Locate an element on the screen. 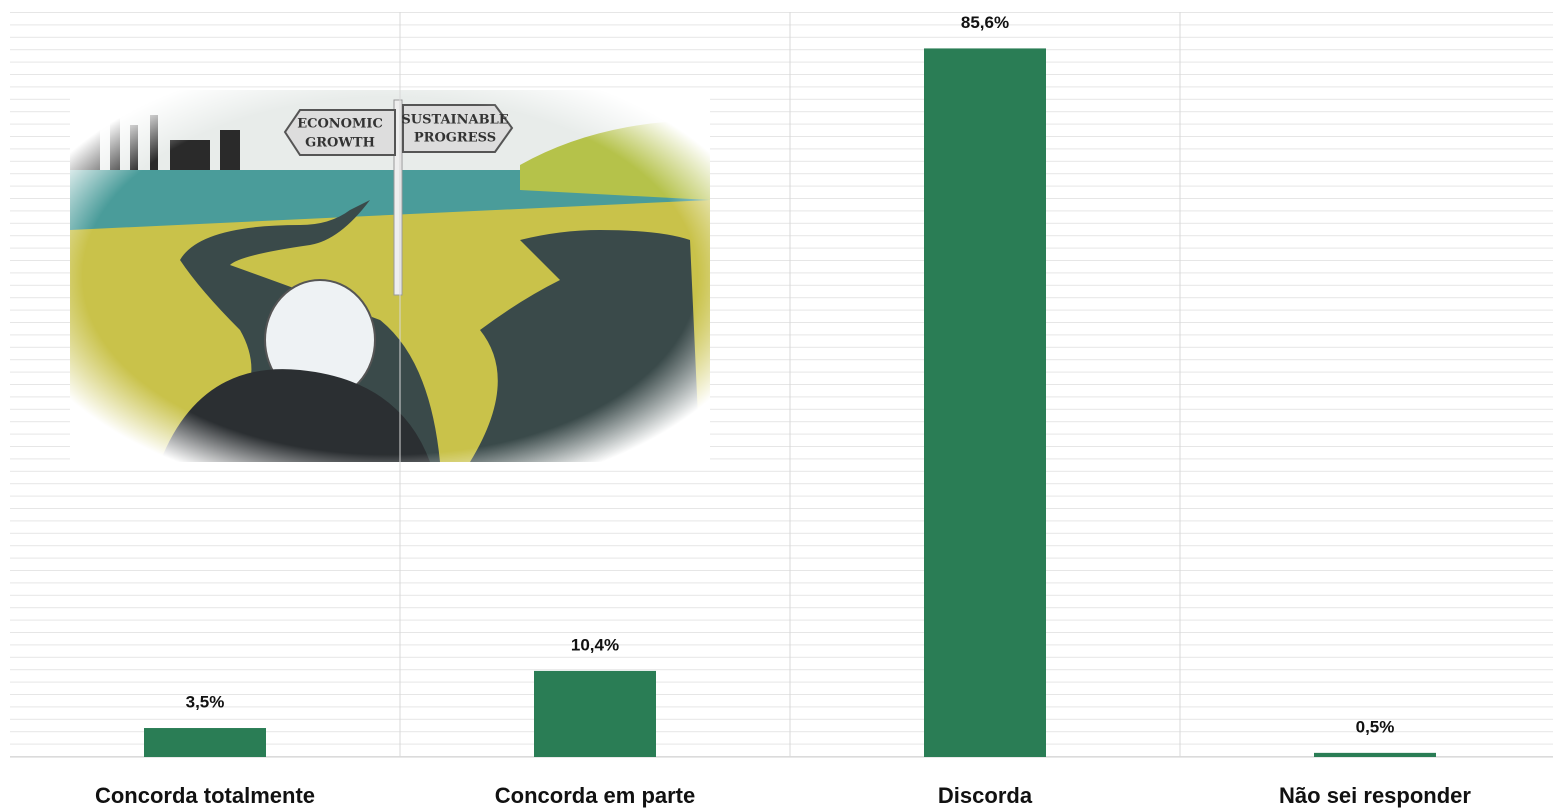  value-label: 3,5% is located at coordinates (205, 702).